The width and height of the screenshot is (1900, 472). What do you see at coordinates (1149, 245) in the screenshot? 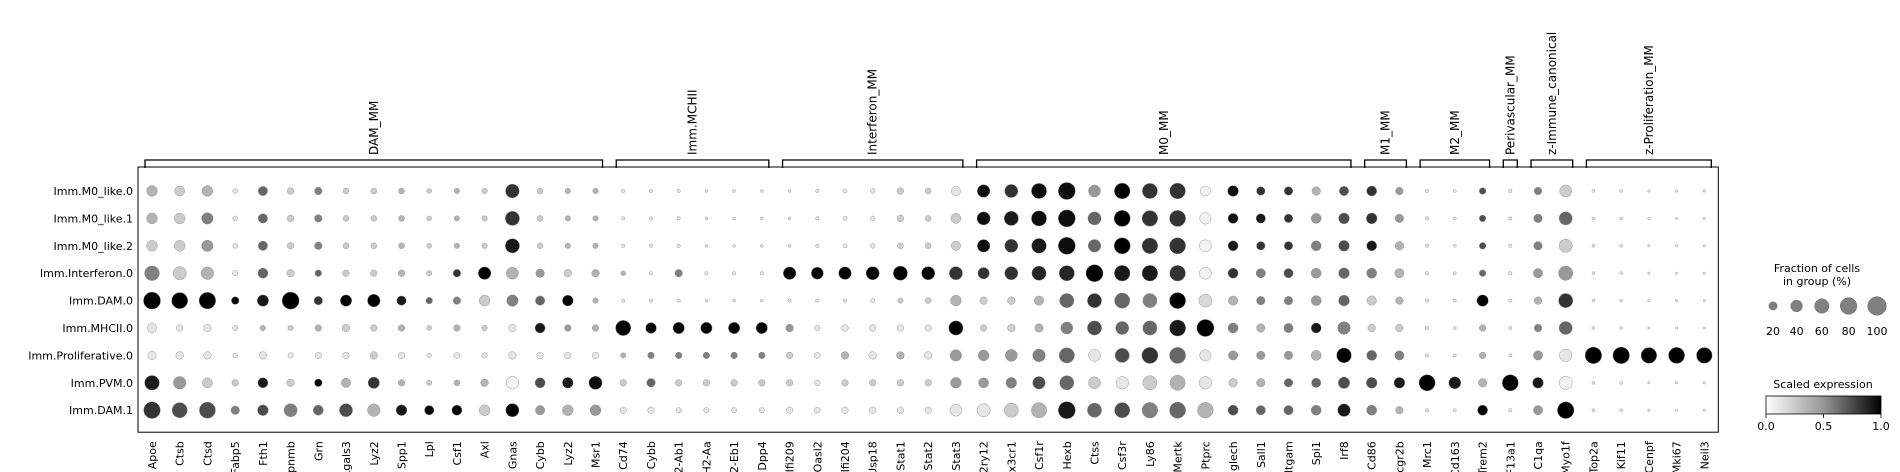
I see `dot-Imm.M0_like.2-Ly86` at bounding box center [1149, 245].